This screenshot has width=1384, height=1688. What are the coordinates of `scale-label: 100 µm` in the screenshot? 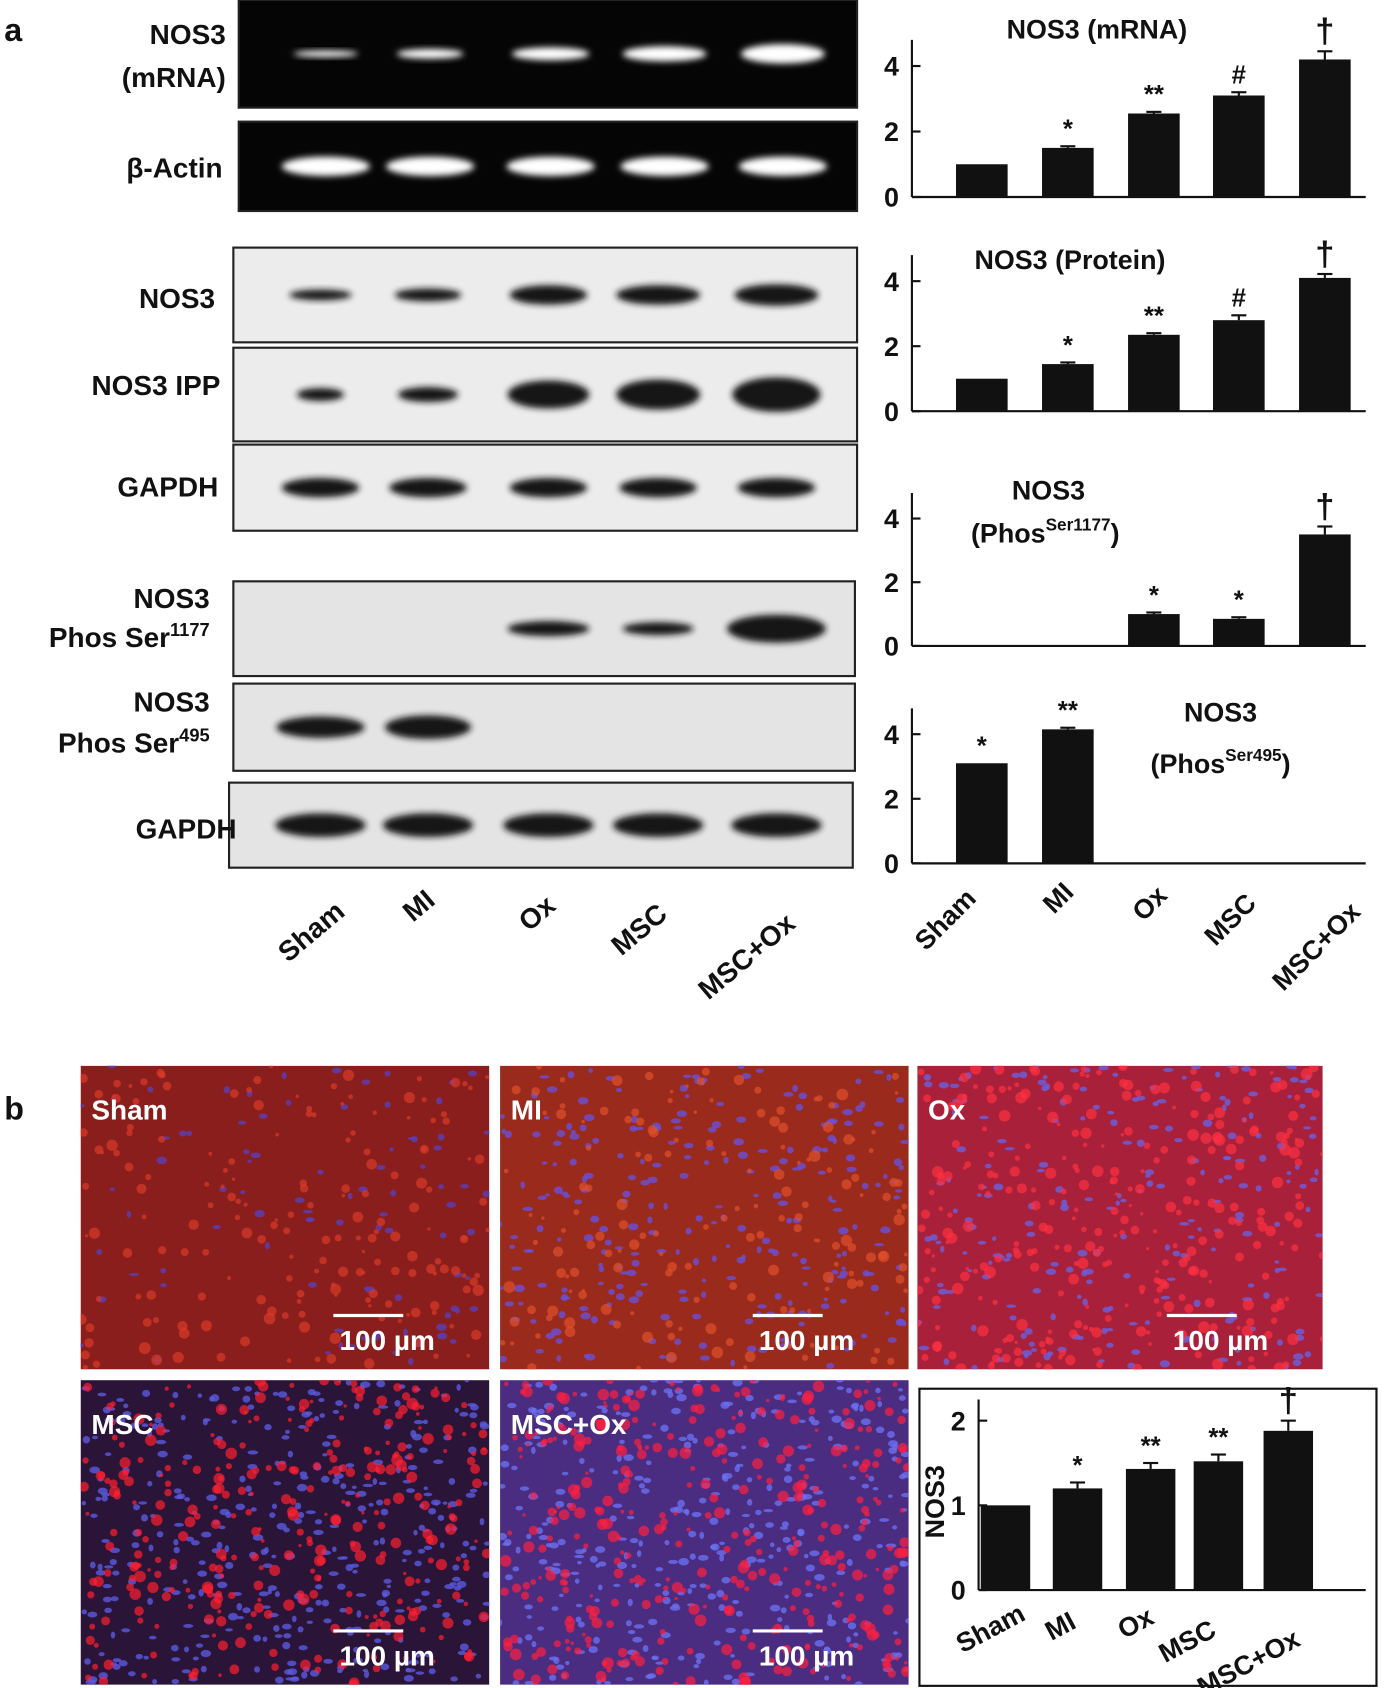 It's located at (1220, 1340).